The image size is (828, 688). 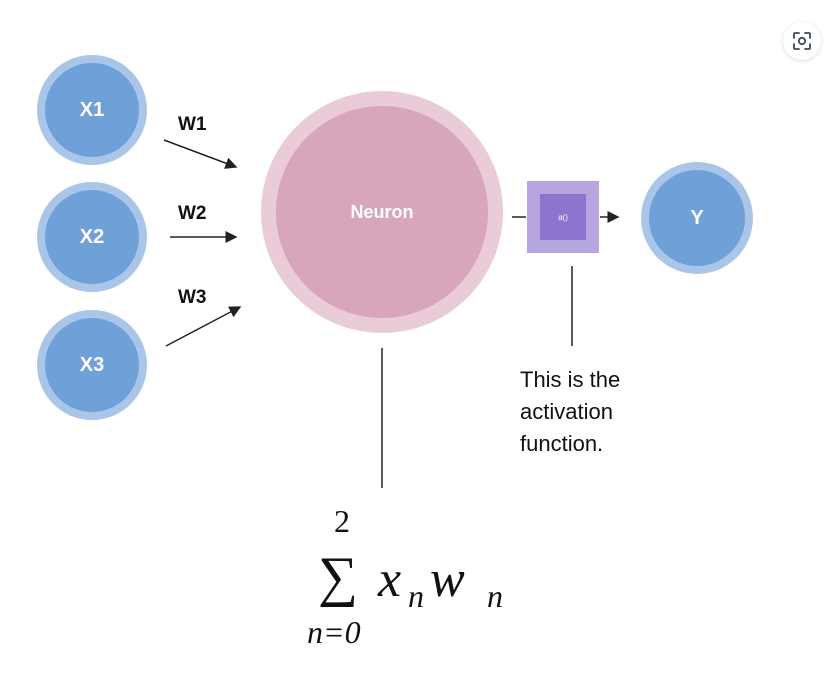 What do you see at coordinates (338, 577) in the screenshot?
I see `sum-symbol: ∑` at bounding box center [338, 577].